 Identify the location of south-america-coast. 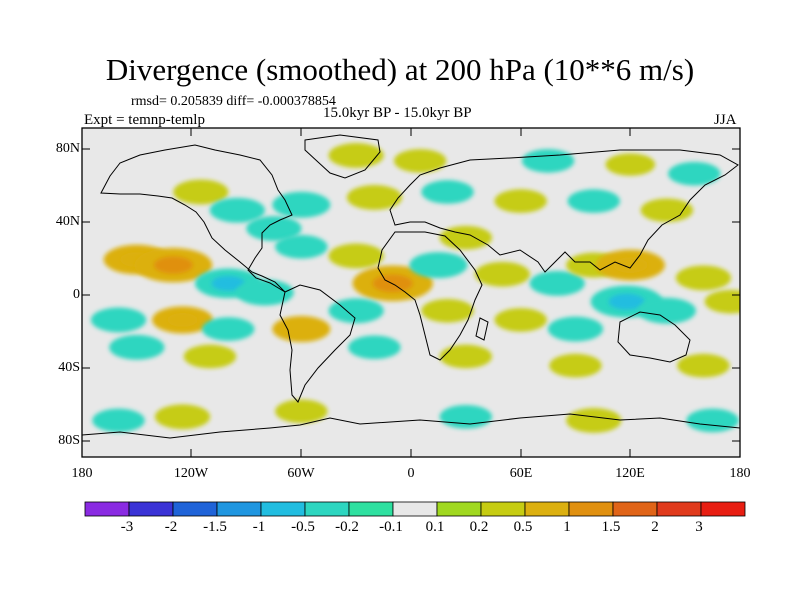
(317, 343).